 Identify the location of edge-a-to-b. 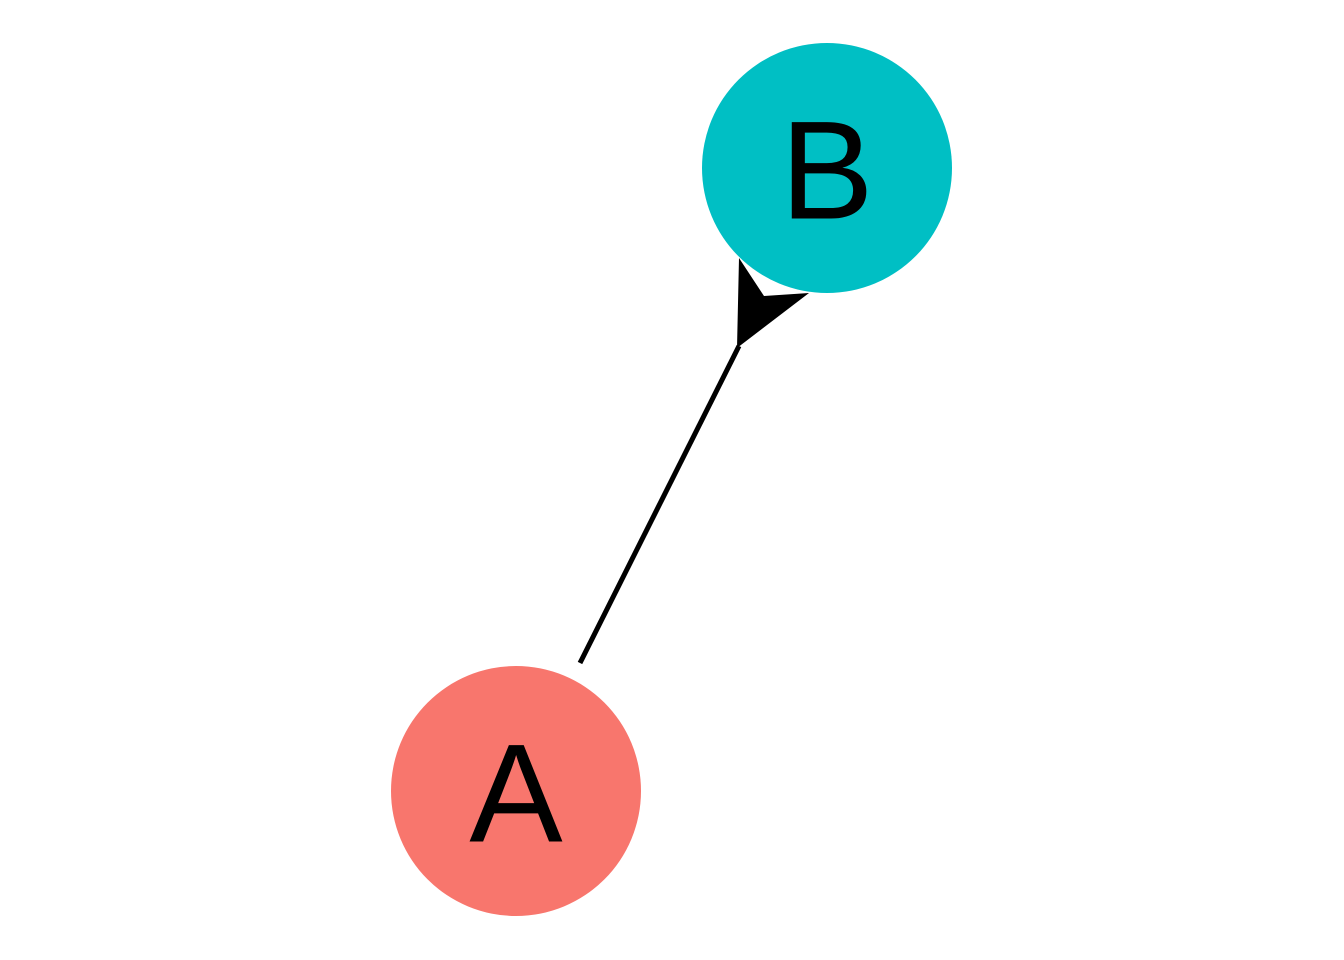
(694, 460).